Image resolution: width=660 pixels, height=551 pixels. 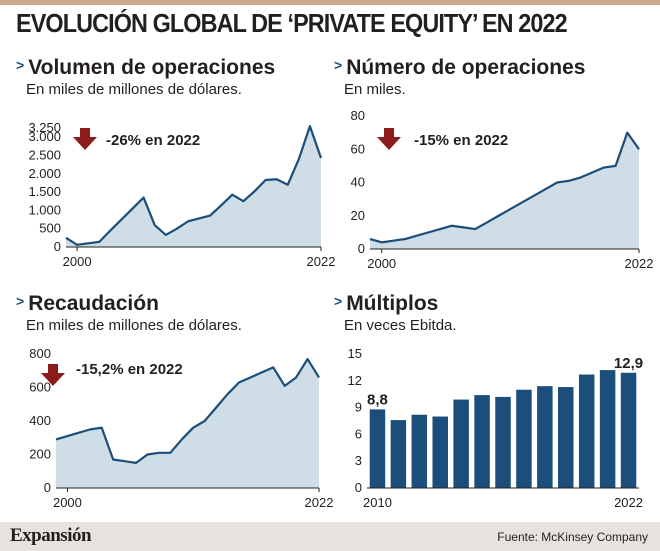 I want to click on panel-title: > Múltiplos, so click(x=386, y=304).